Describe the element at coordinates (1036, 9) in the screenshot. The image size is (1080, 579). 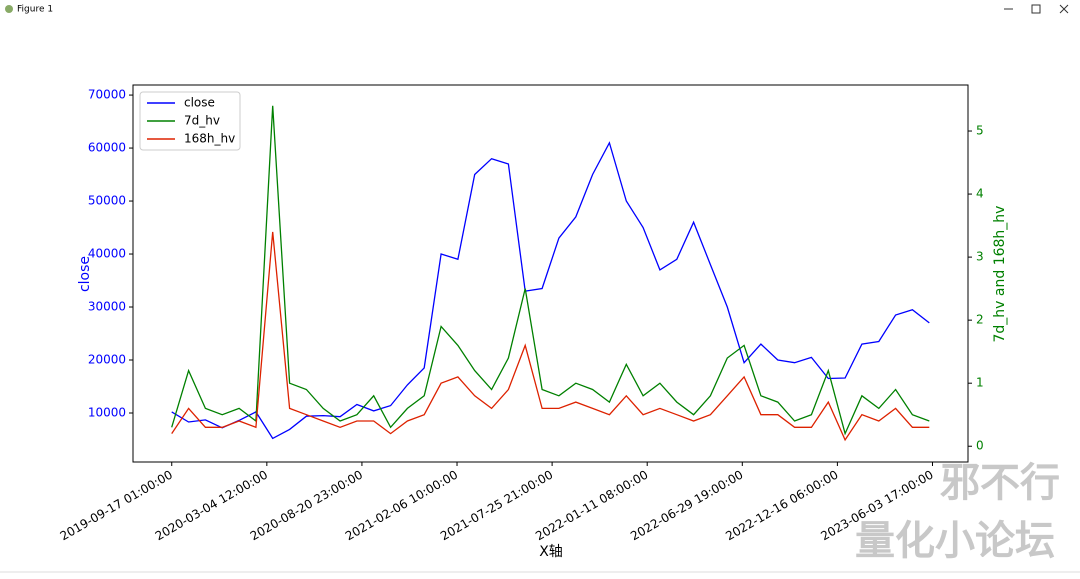
I see `maximize-button` at that location.